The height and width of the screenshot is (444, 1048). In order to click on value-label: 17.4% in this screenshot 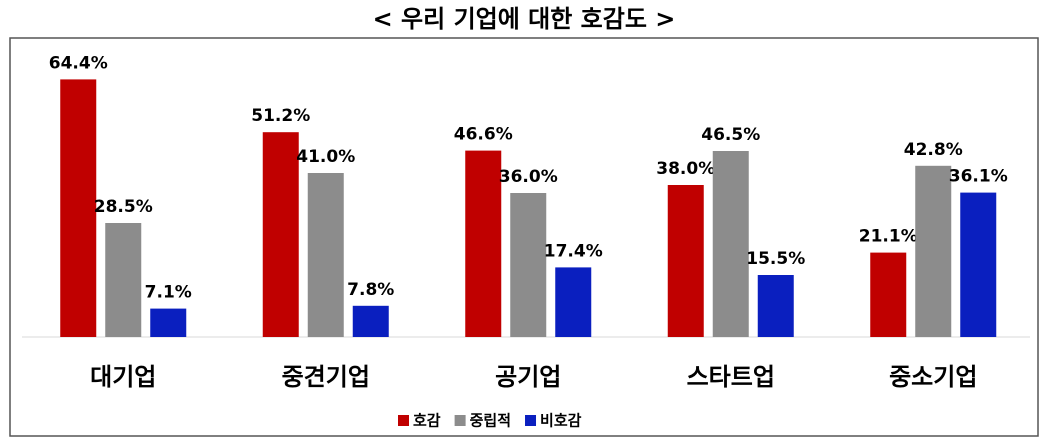, I will do `click(573, 251)`.